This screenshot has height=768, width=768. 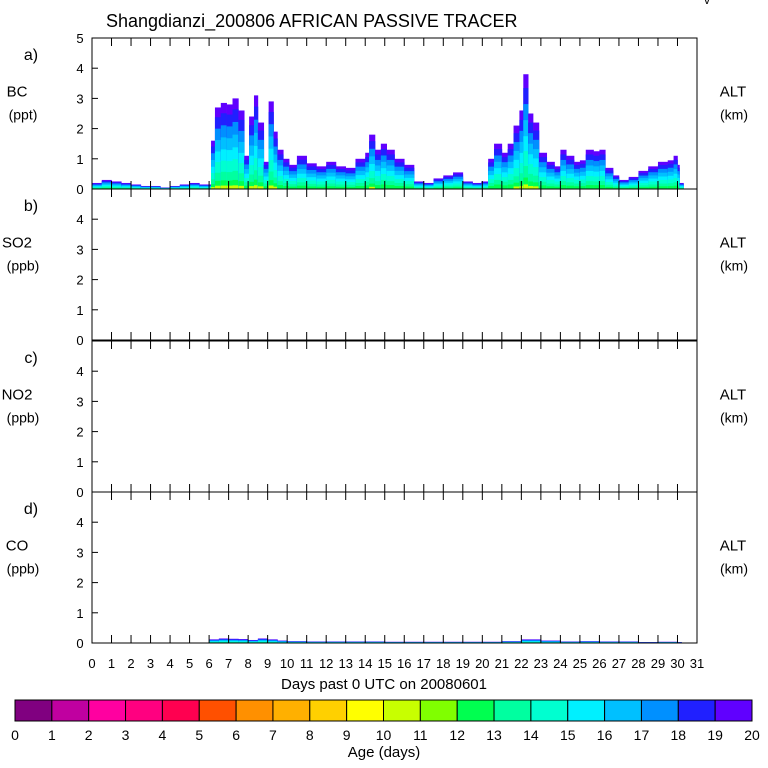 What do you see at coordinates (79, 98) in the screenshot?
I see `y-tick-label: 3` at bounding box center [79, 98].